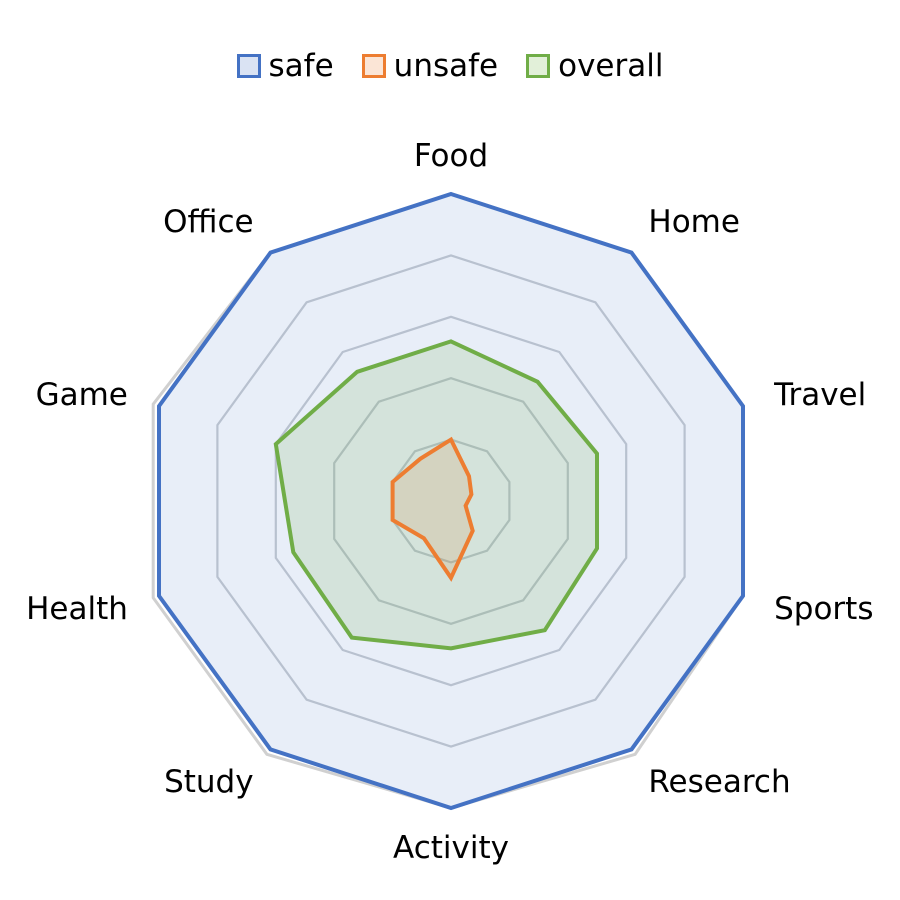 The image size is (900, 900). Describe the element at coordinates (432, 508) in the screenshot. I see `series-area-unsafe` at that location.